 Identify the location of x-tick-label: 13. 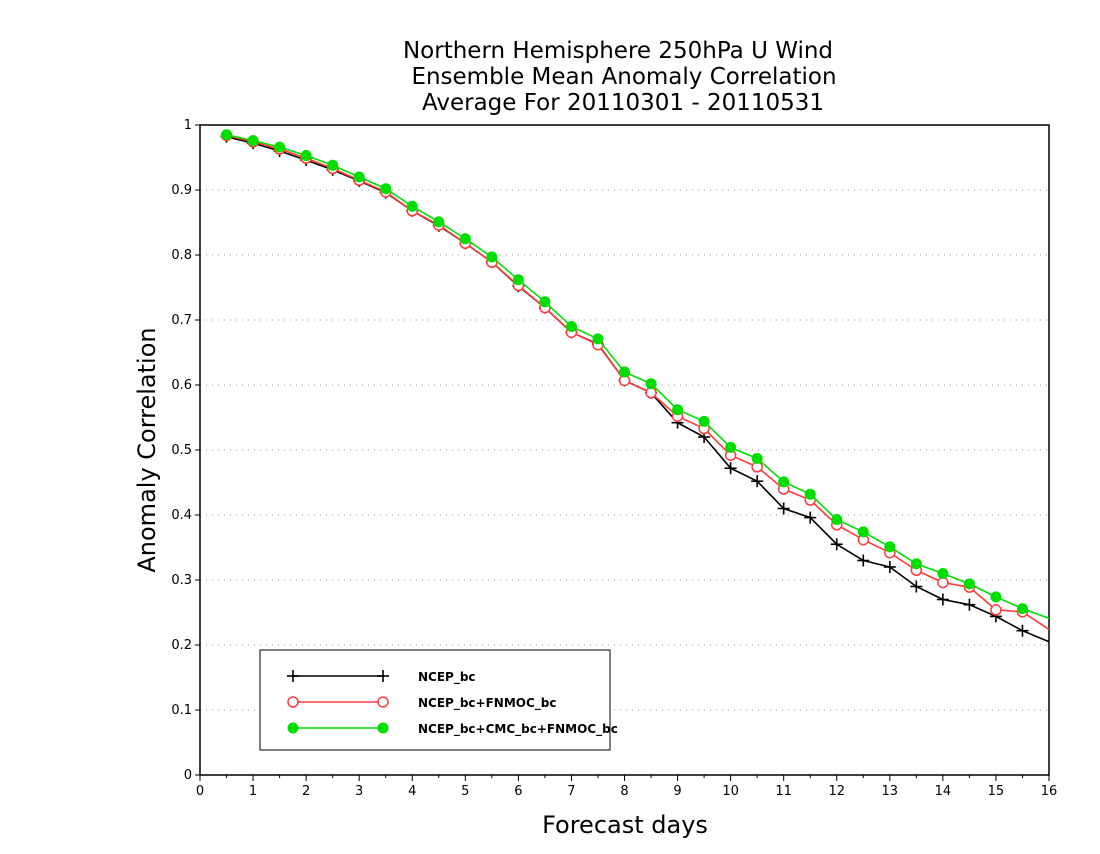
(890, 791).